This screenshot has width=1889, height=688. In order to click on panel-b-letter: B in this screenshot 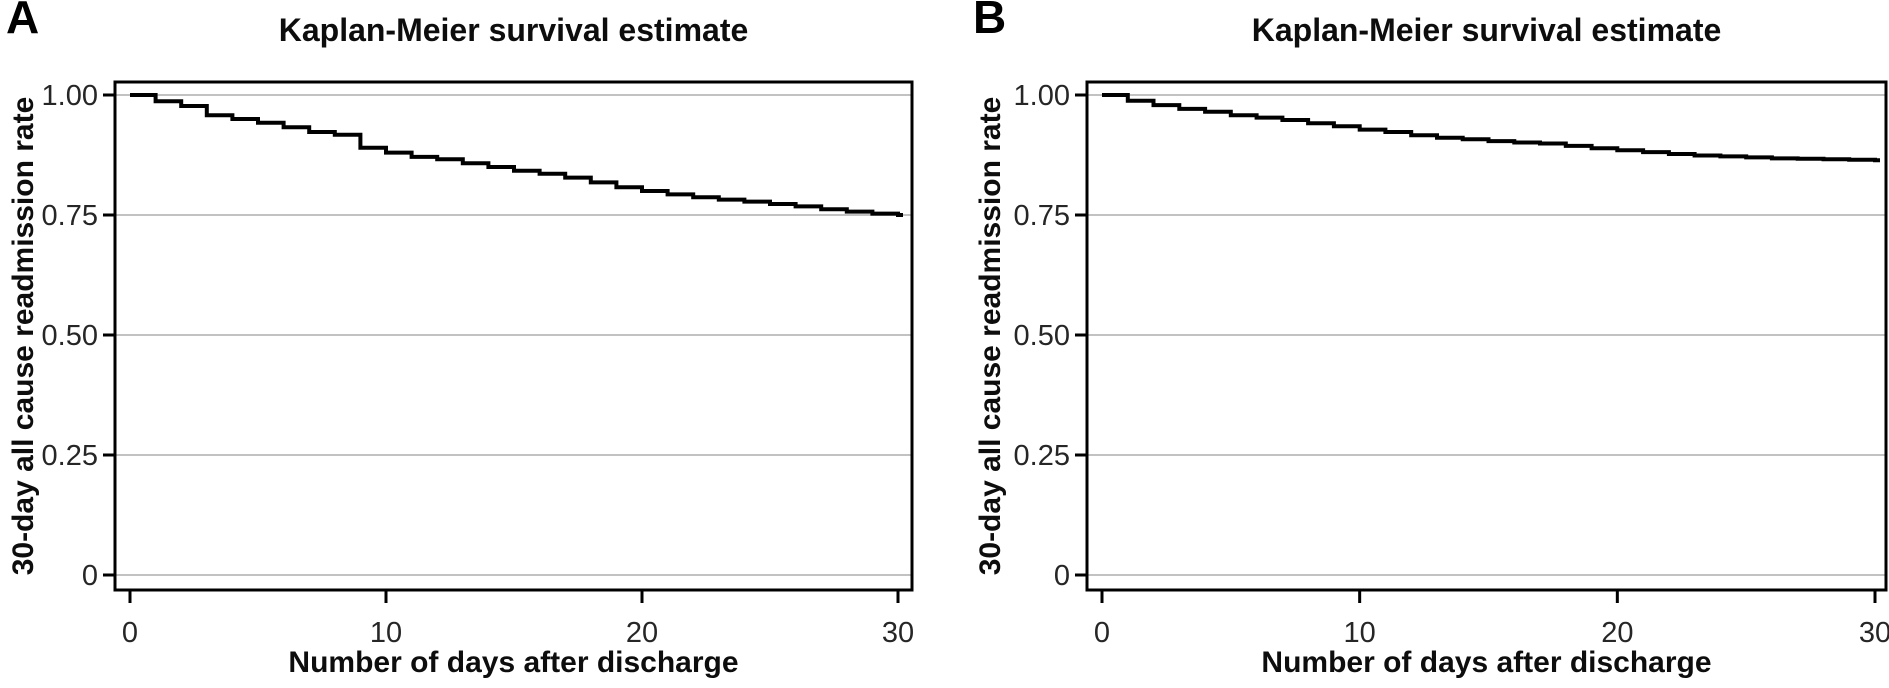, I will do `click(990, 21)`.